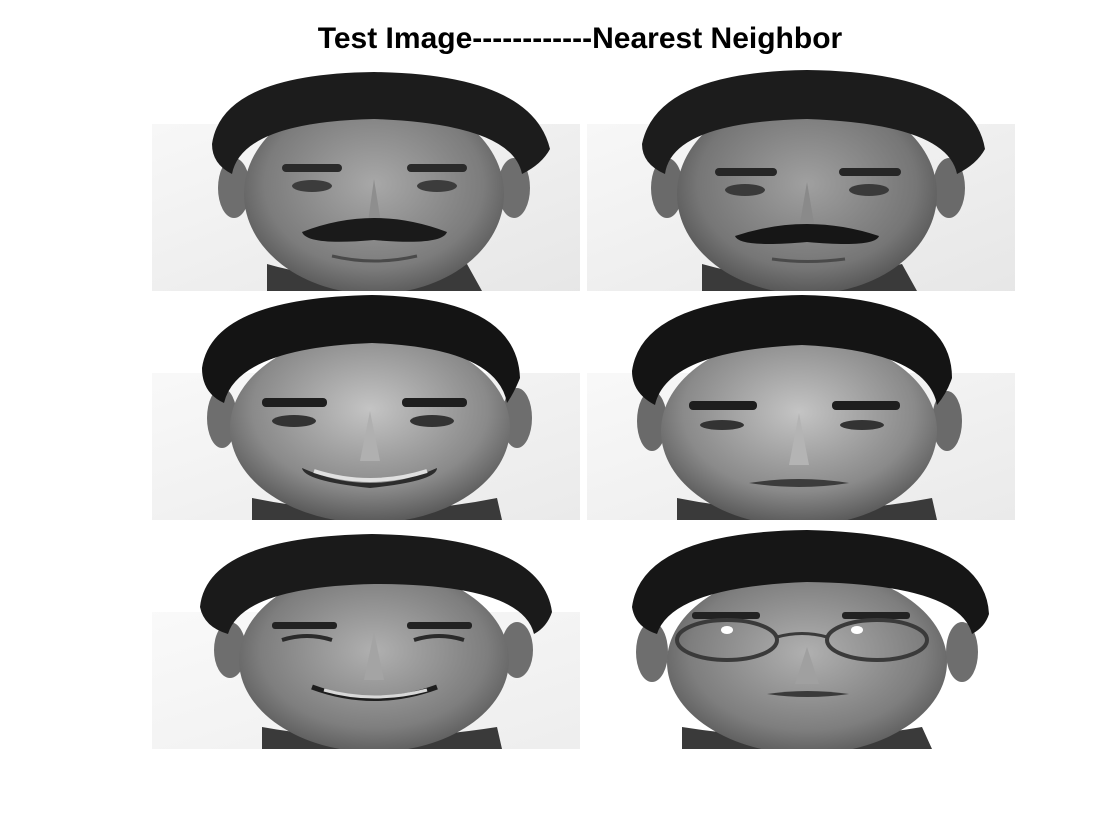 The width and height of the screenshot is (1120, 840). I want to click on face-mustache-man-neighbor-image, so click(801, 177).